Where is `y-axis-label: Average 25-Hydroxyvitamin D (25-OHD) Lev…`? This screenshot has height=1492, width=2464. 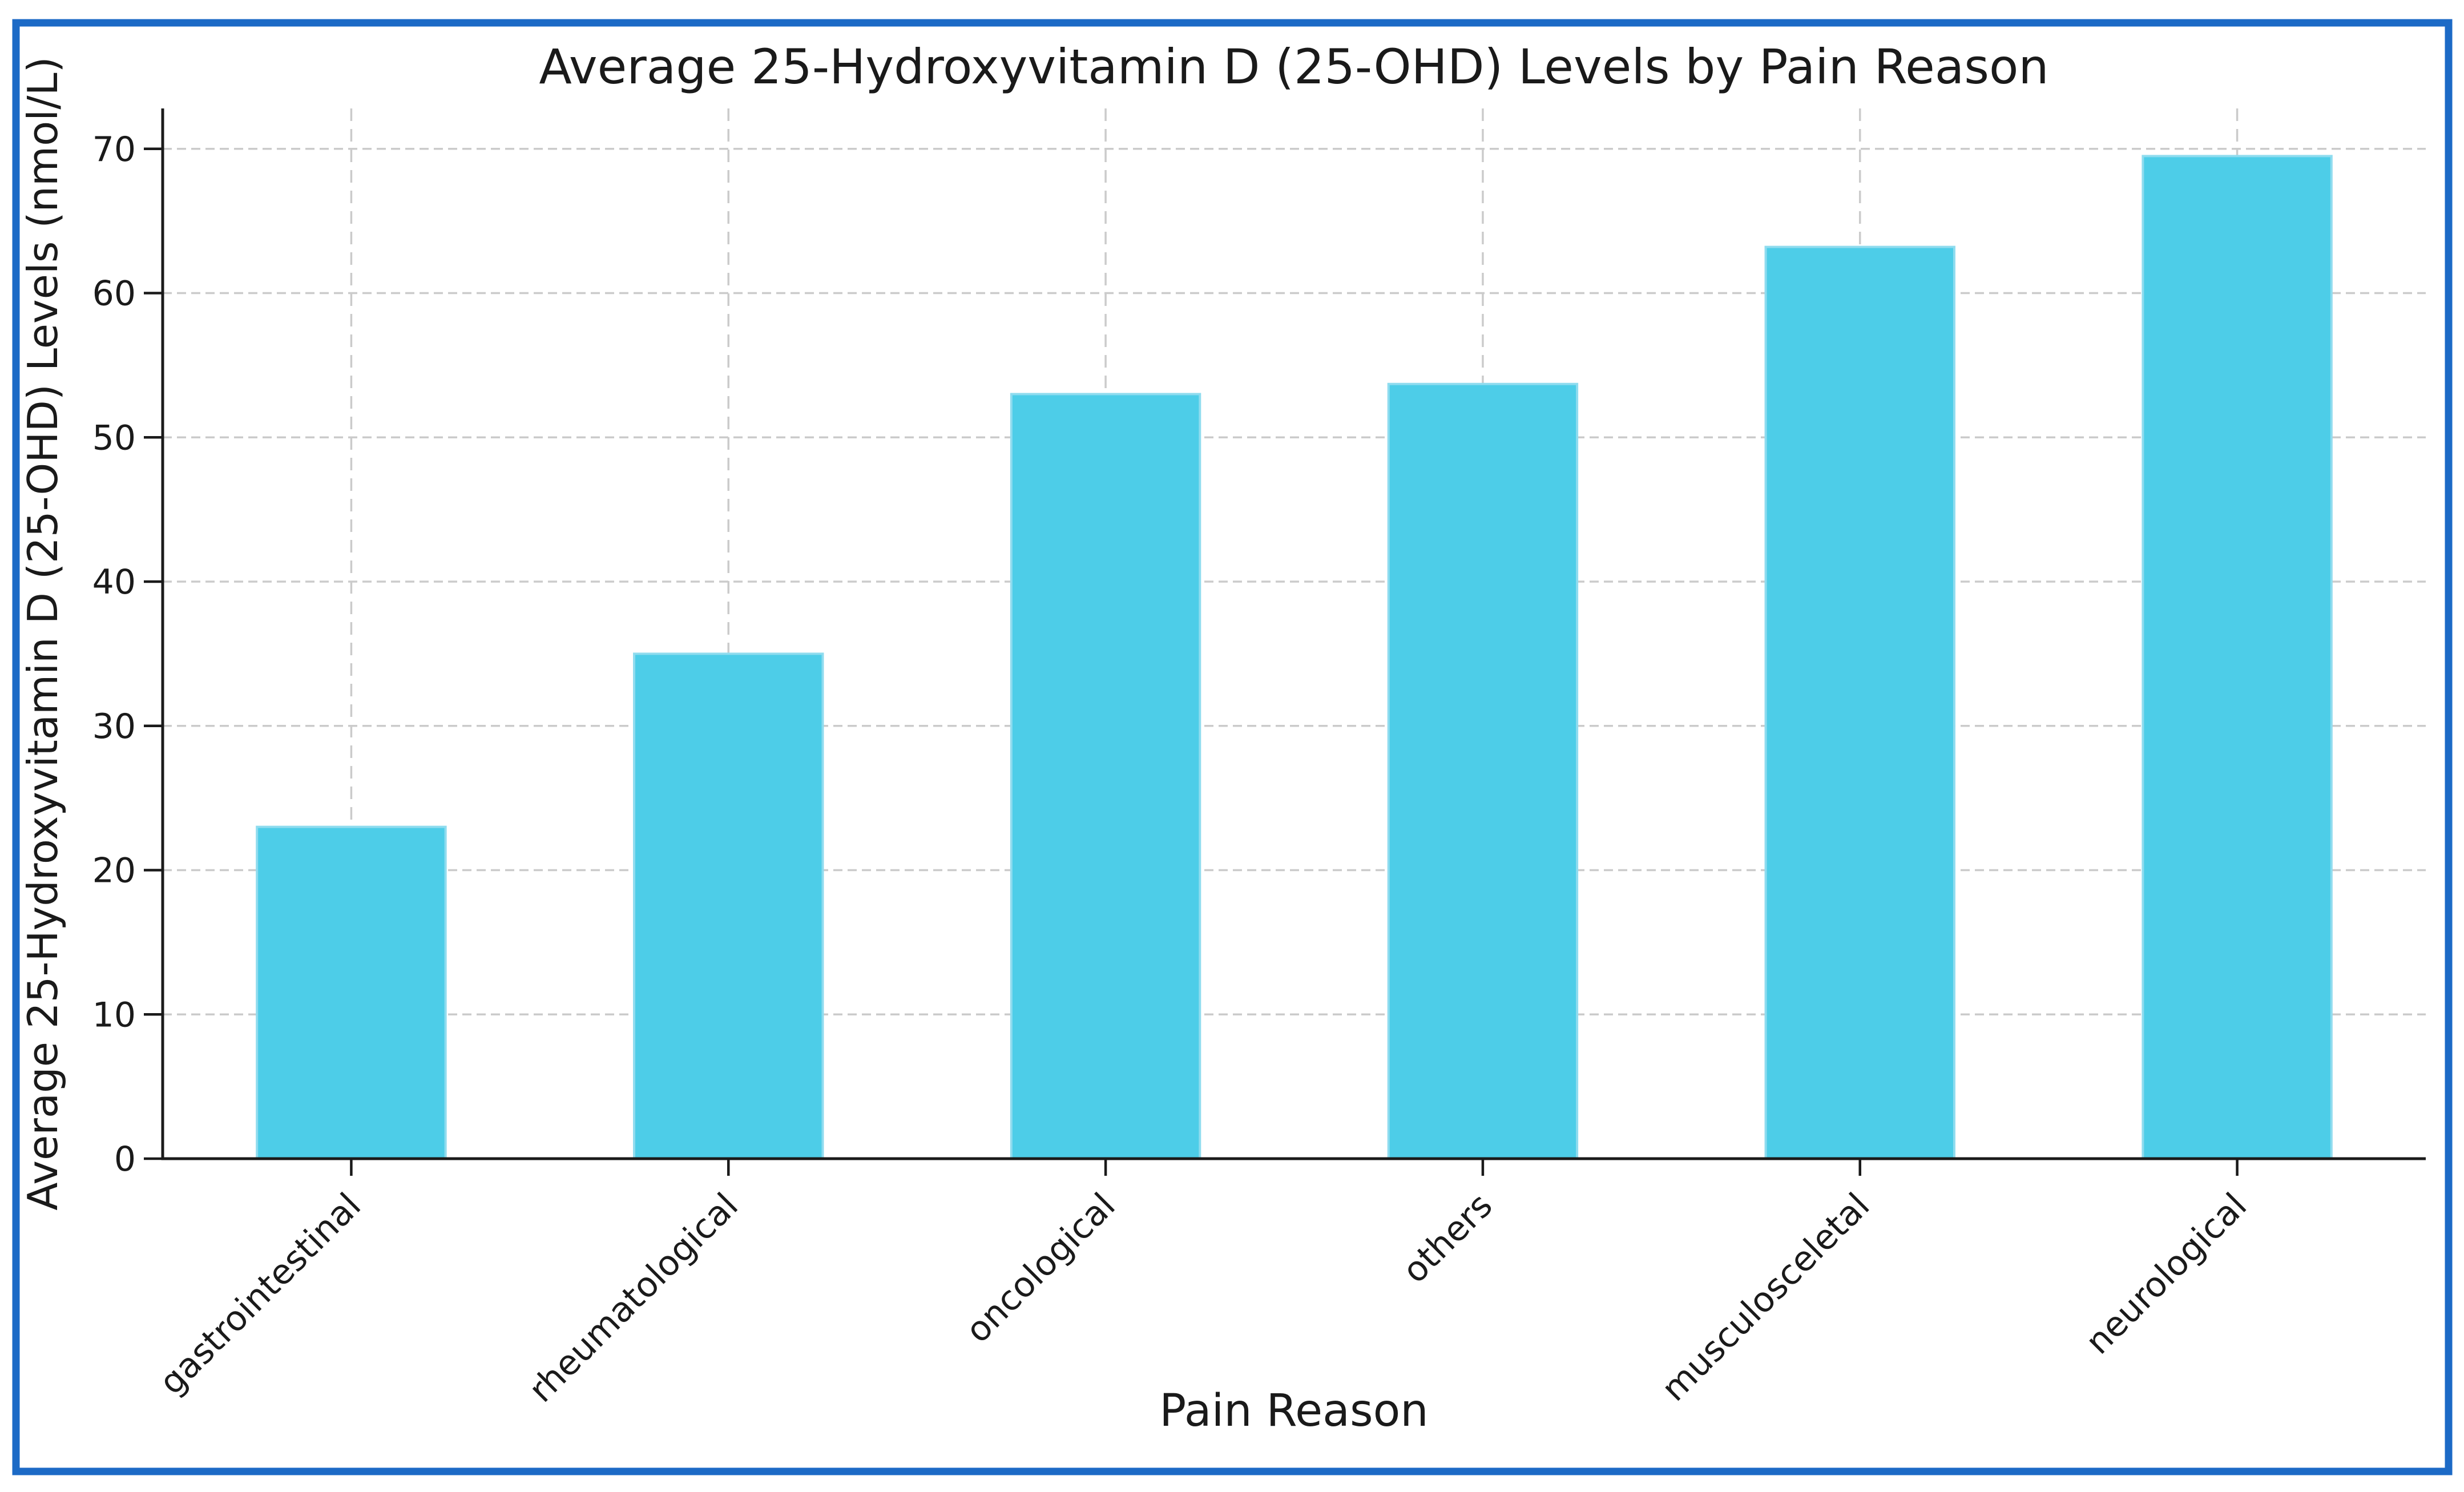 y-axis-label: Average 25-Hydroxyvitamin D (25-OHD) Lev… is located at coordinates (43, 633).